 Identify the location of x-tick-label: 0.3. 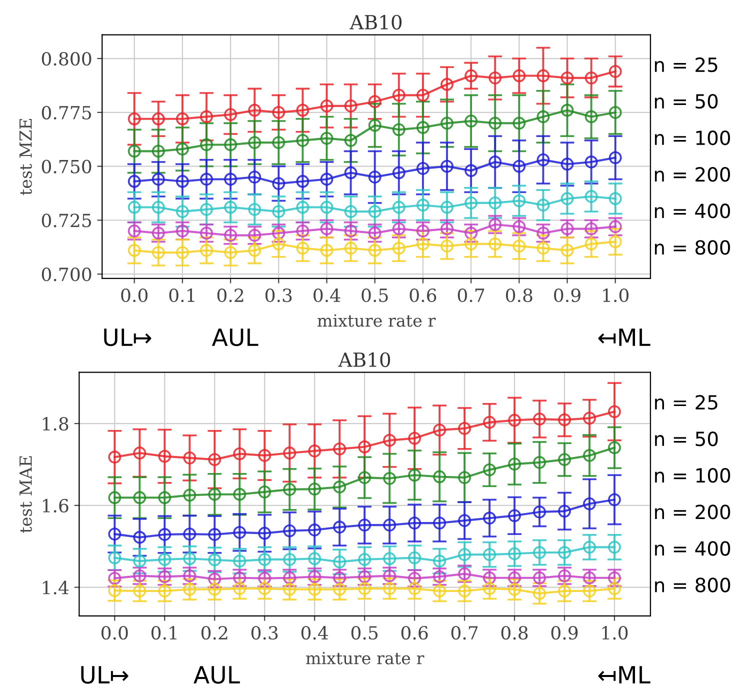
(278, 295).